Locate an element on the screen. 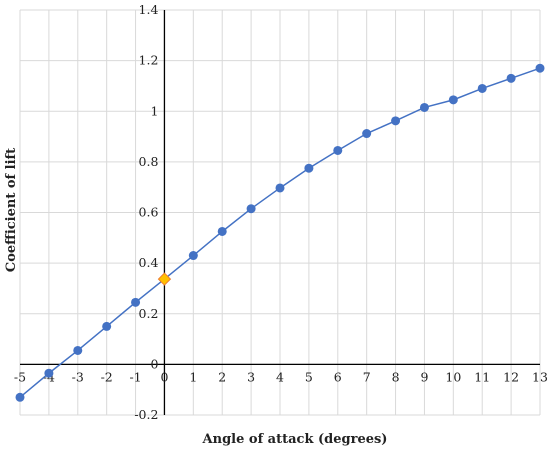 The width and height of the screenshot is (550, 452). y-tick-label: 0.2 is located at coordinates (149, 313).